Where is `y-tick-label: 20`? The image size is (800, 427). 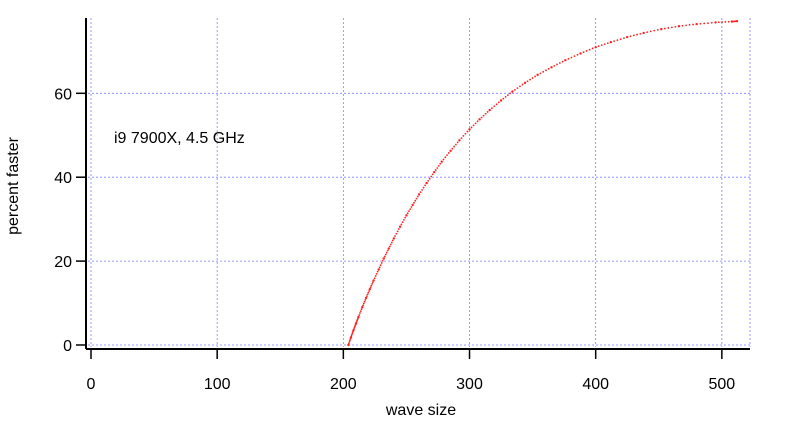
y-tick-label: 20 is located at coordinates (63, 262).